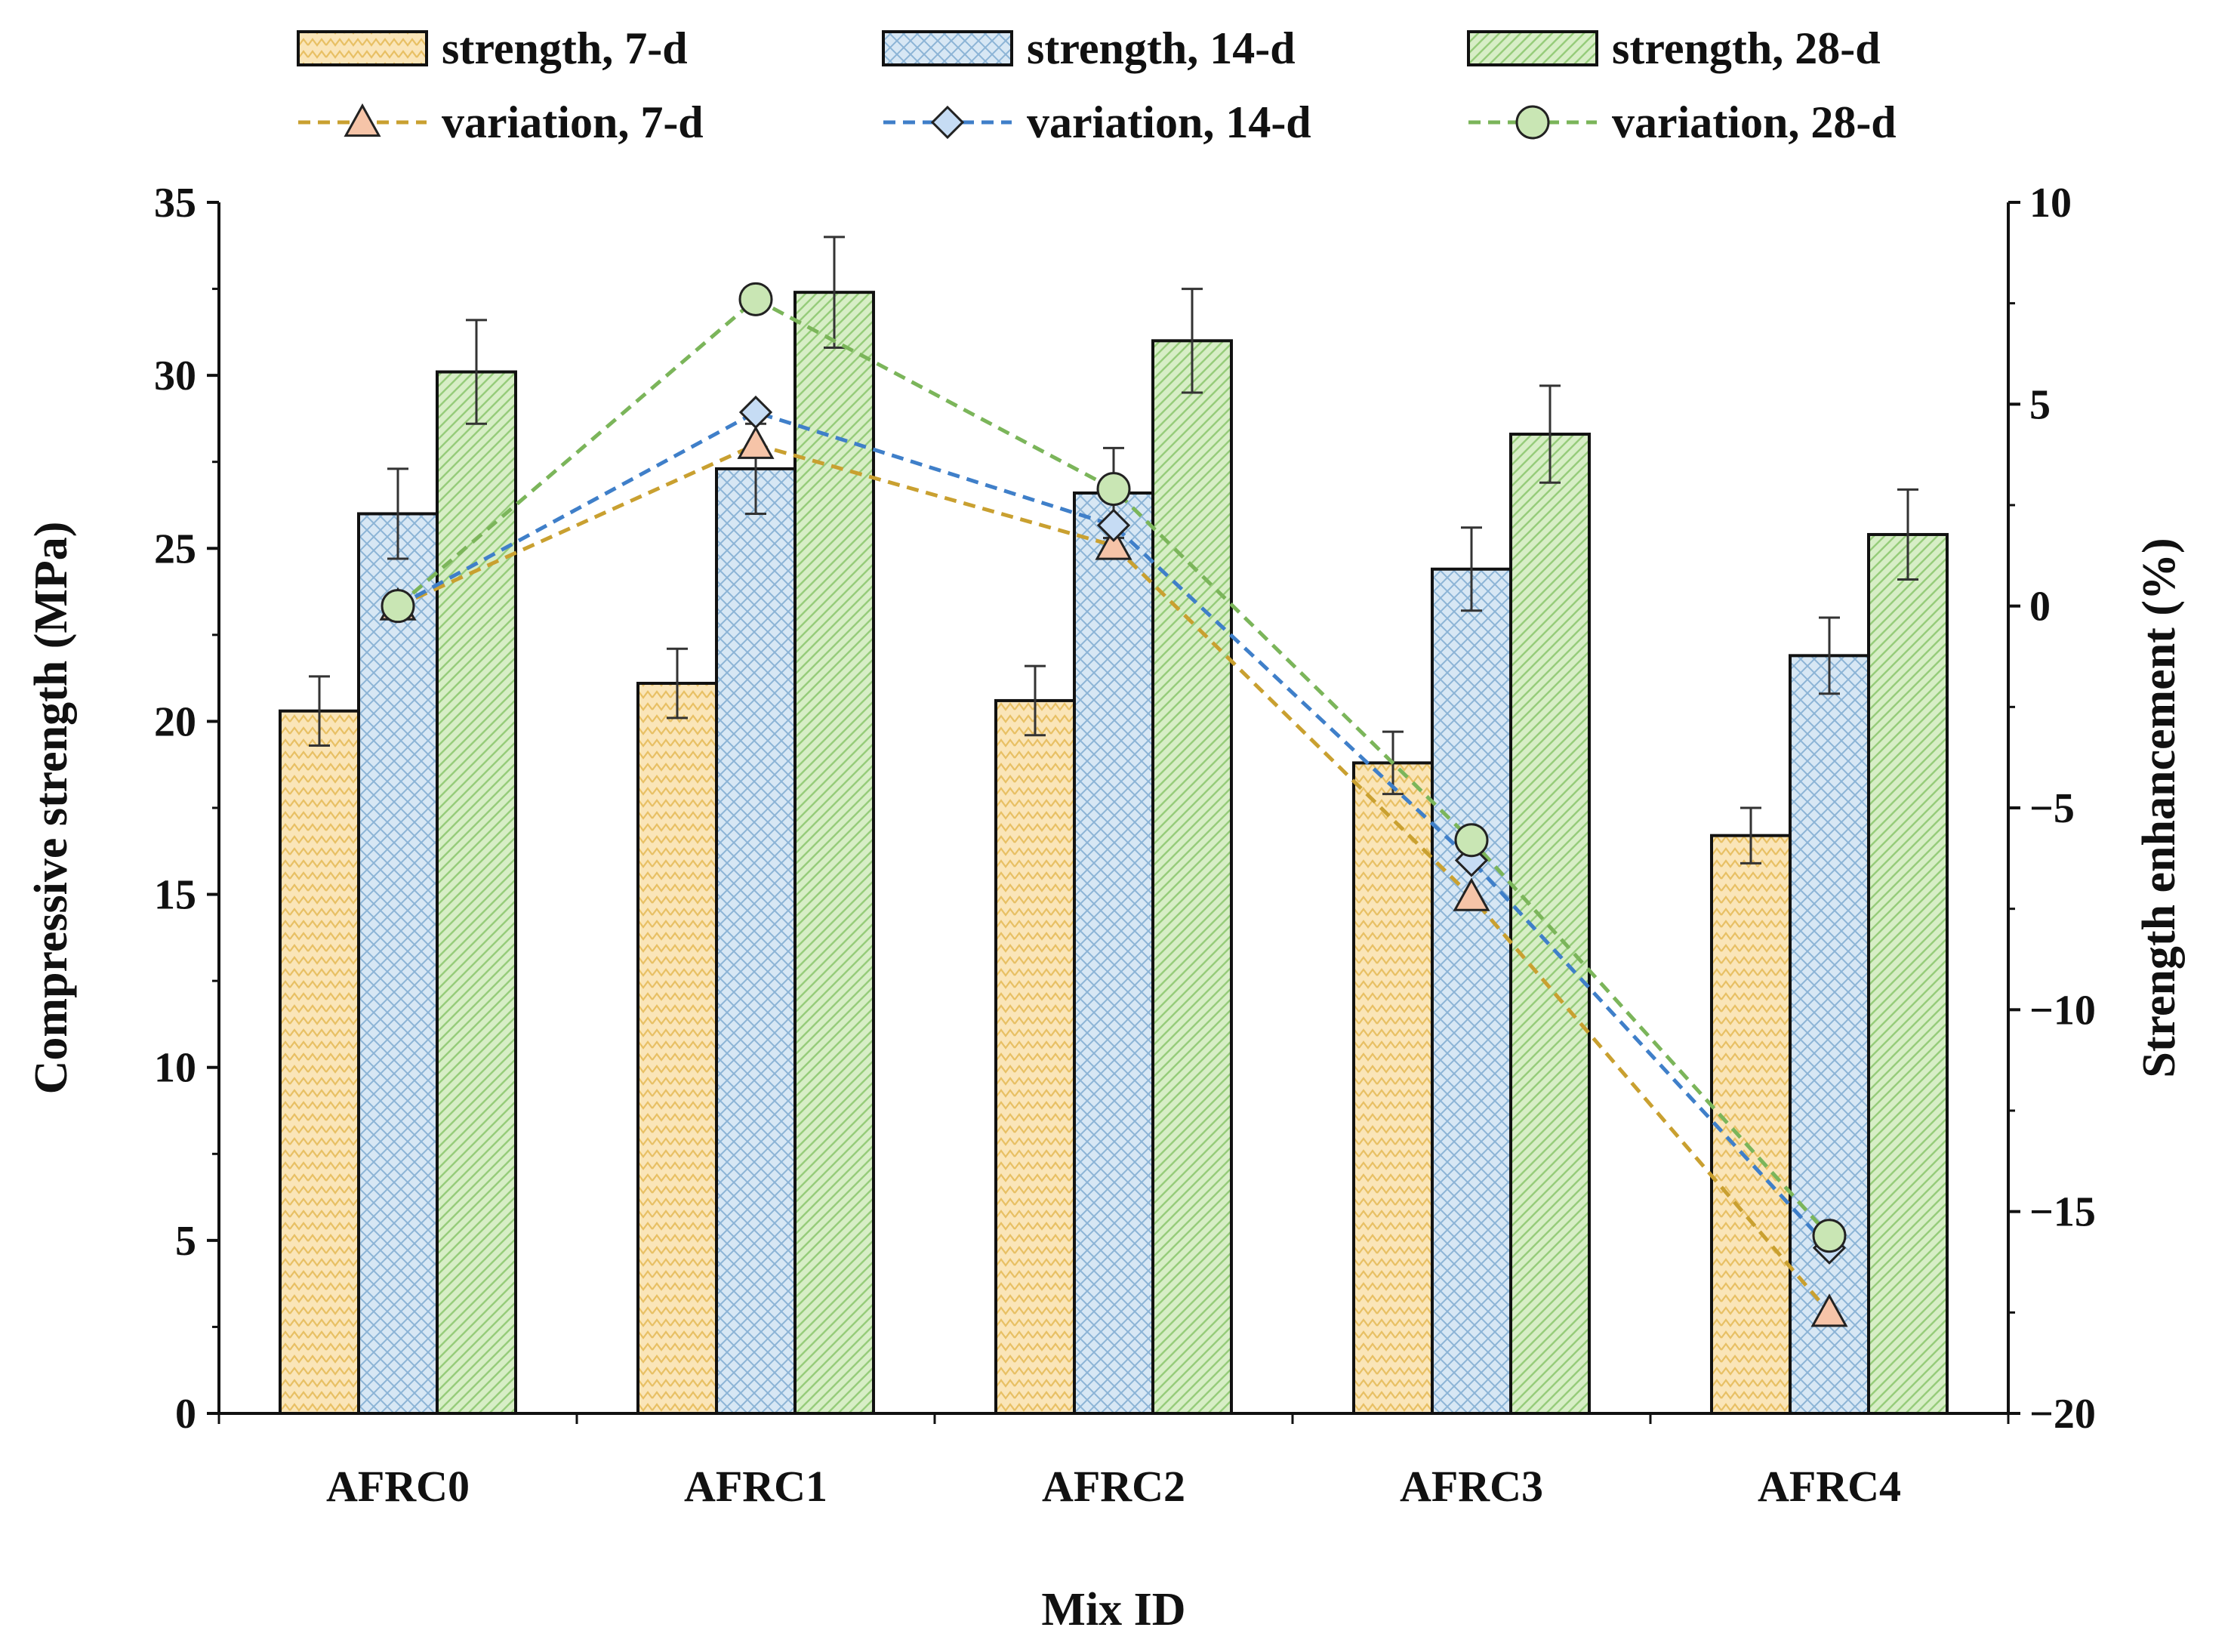 This screenshot has height=1652, width=2231. I want to click on legend-label: strength, 28-d, so click(1746, 48).